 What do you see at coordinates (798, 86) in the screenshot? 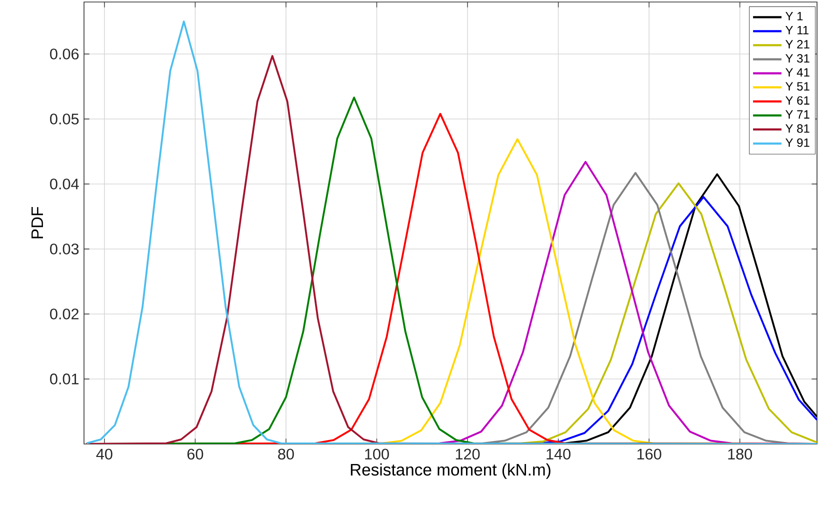
I see `legend-label: Y 51` at bounding box center [798, 86].